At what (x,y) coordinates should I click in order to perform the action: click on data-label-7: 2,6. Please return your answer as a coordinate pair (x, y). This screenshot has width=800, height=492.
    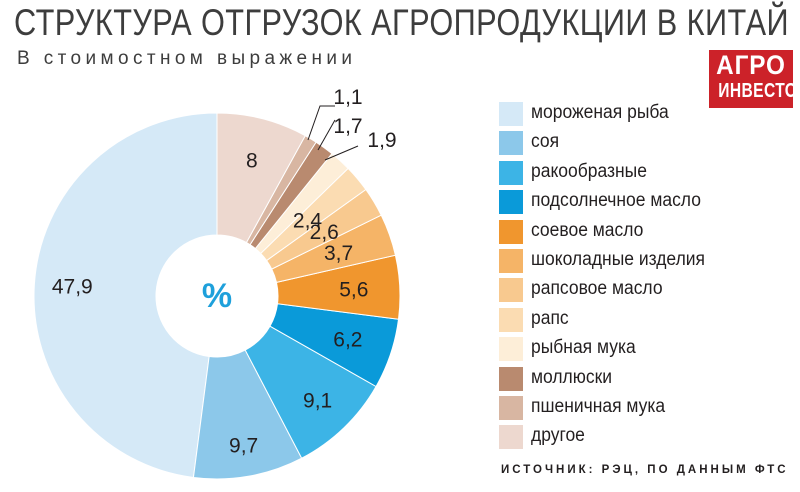
    Looking at the image, I should click on (324, 232).